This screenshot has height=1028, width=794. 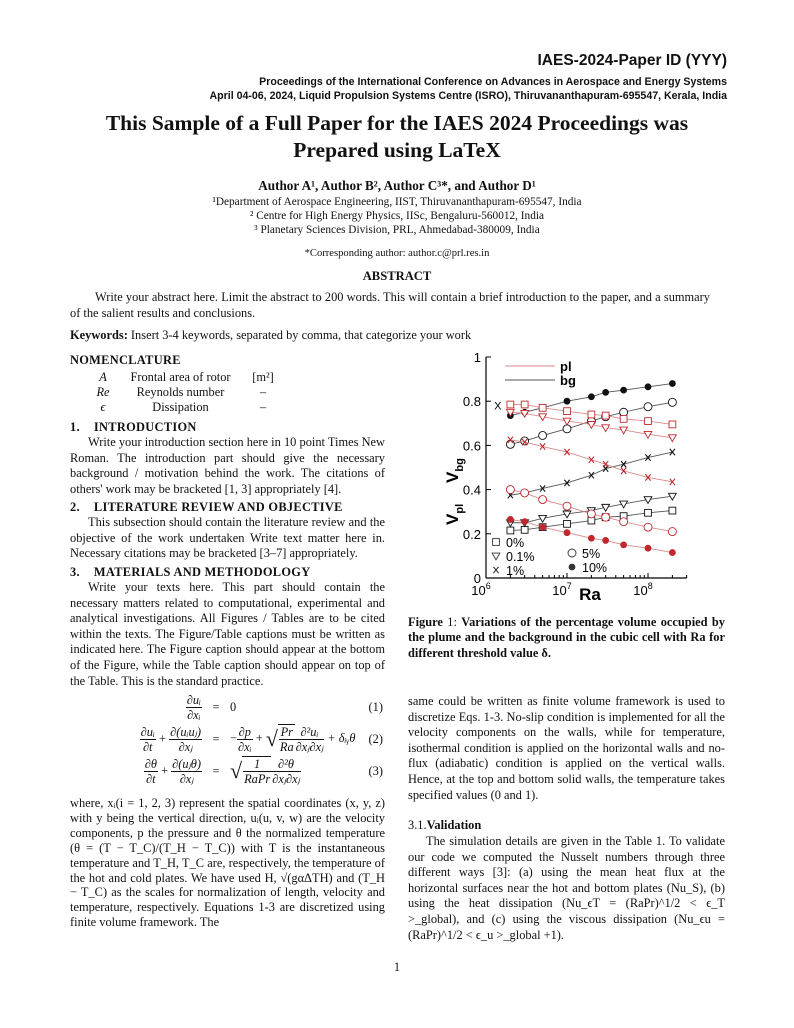 What do you see at coordinates (257, 771) in the screenshot?
I see `sqrt-body: 1 RaPr` at bounding box center [257, 771].